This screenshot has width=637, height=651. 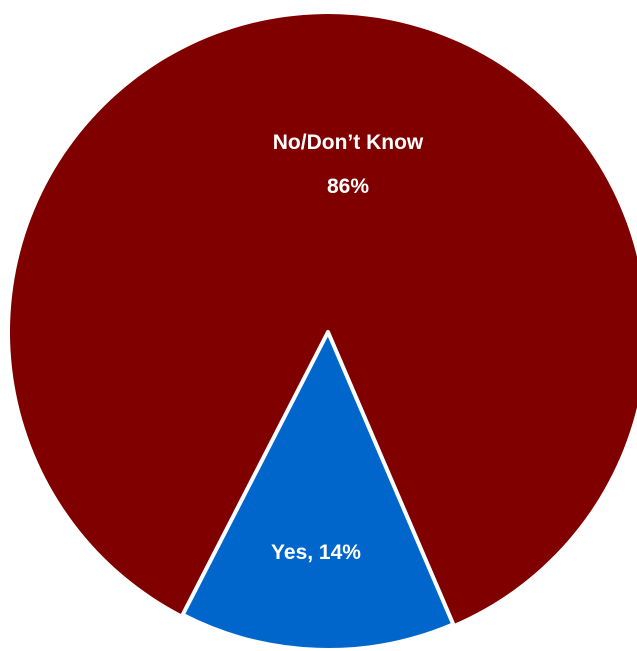 What do you see at coordinates (348, 142) in the screenshot?
I see `slice-label-no-dont-know: No/Don’t Know` at bounding box center [348, 142].